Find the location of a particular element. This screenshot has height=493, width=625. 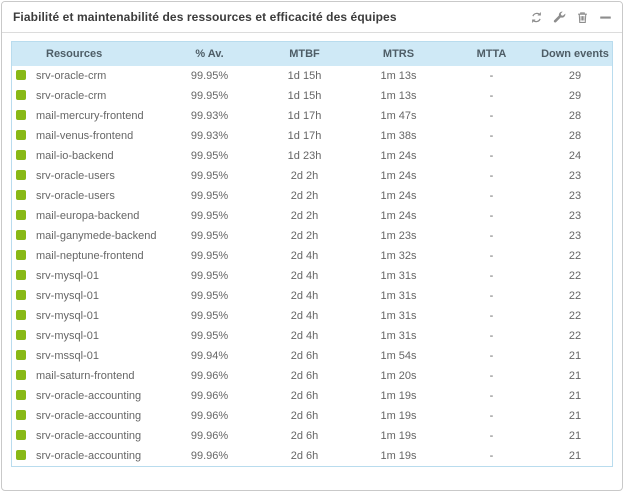

mtrs-cell: 1m 20s is located at coordinates (398, 376).